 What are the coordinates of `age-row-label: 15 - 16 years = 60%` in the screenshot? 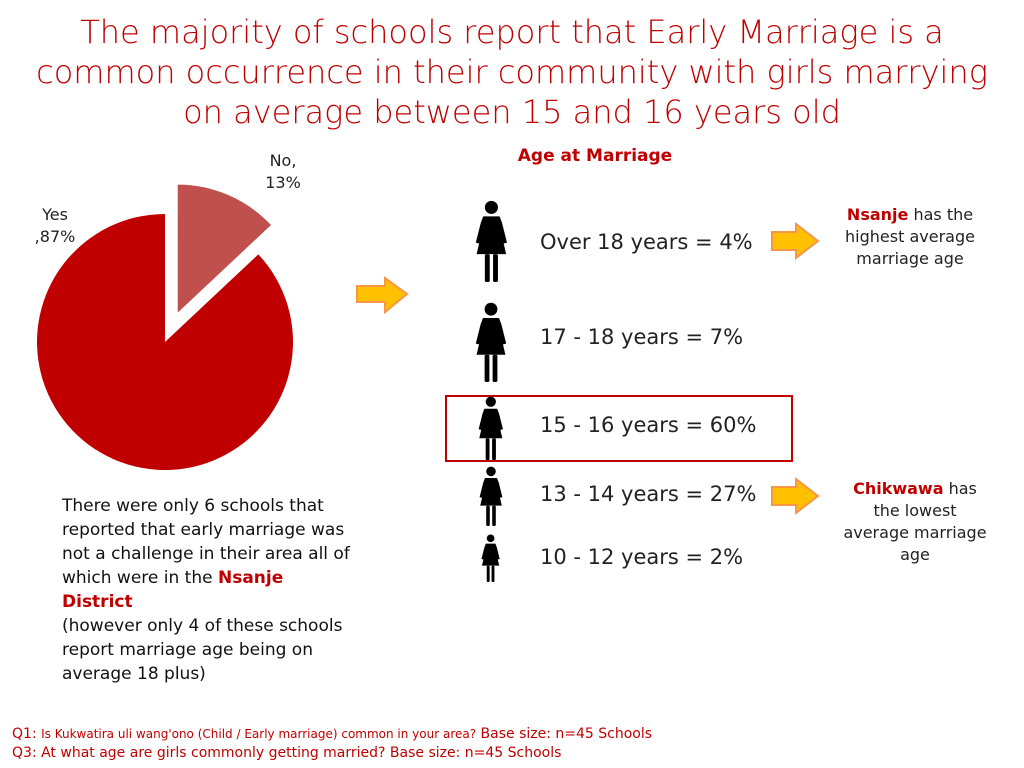 It's located at (648, 425).